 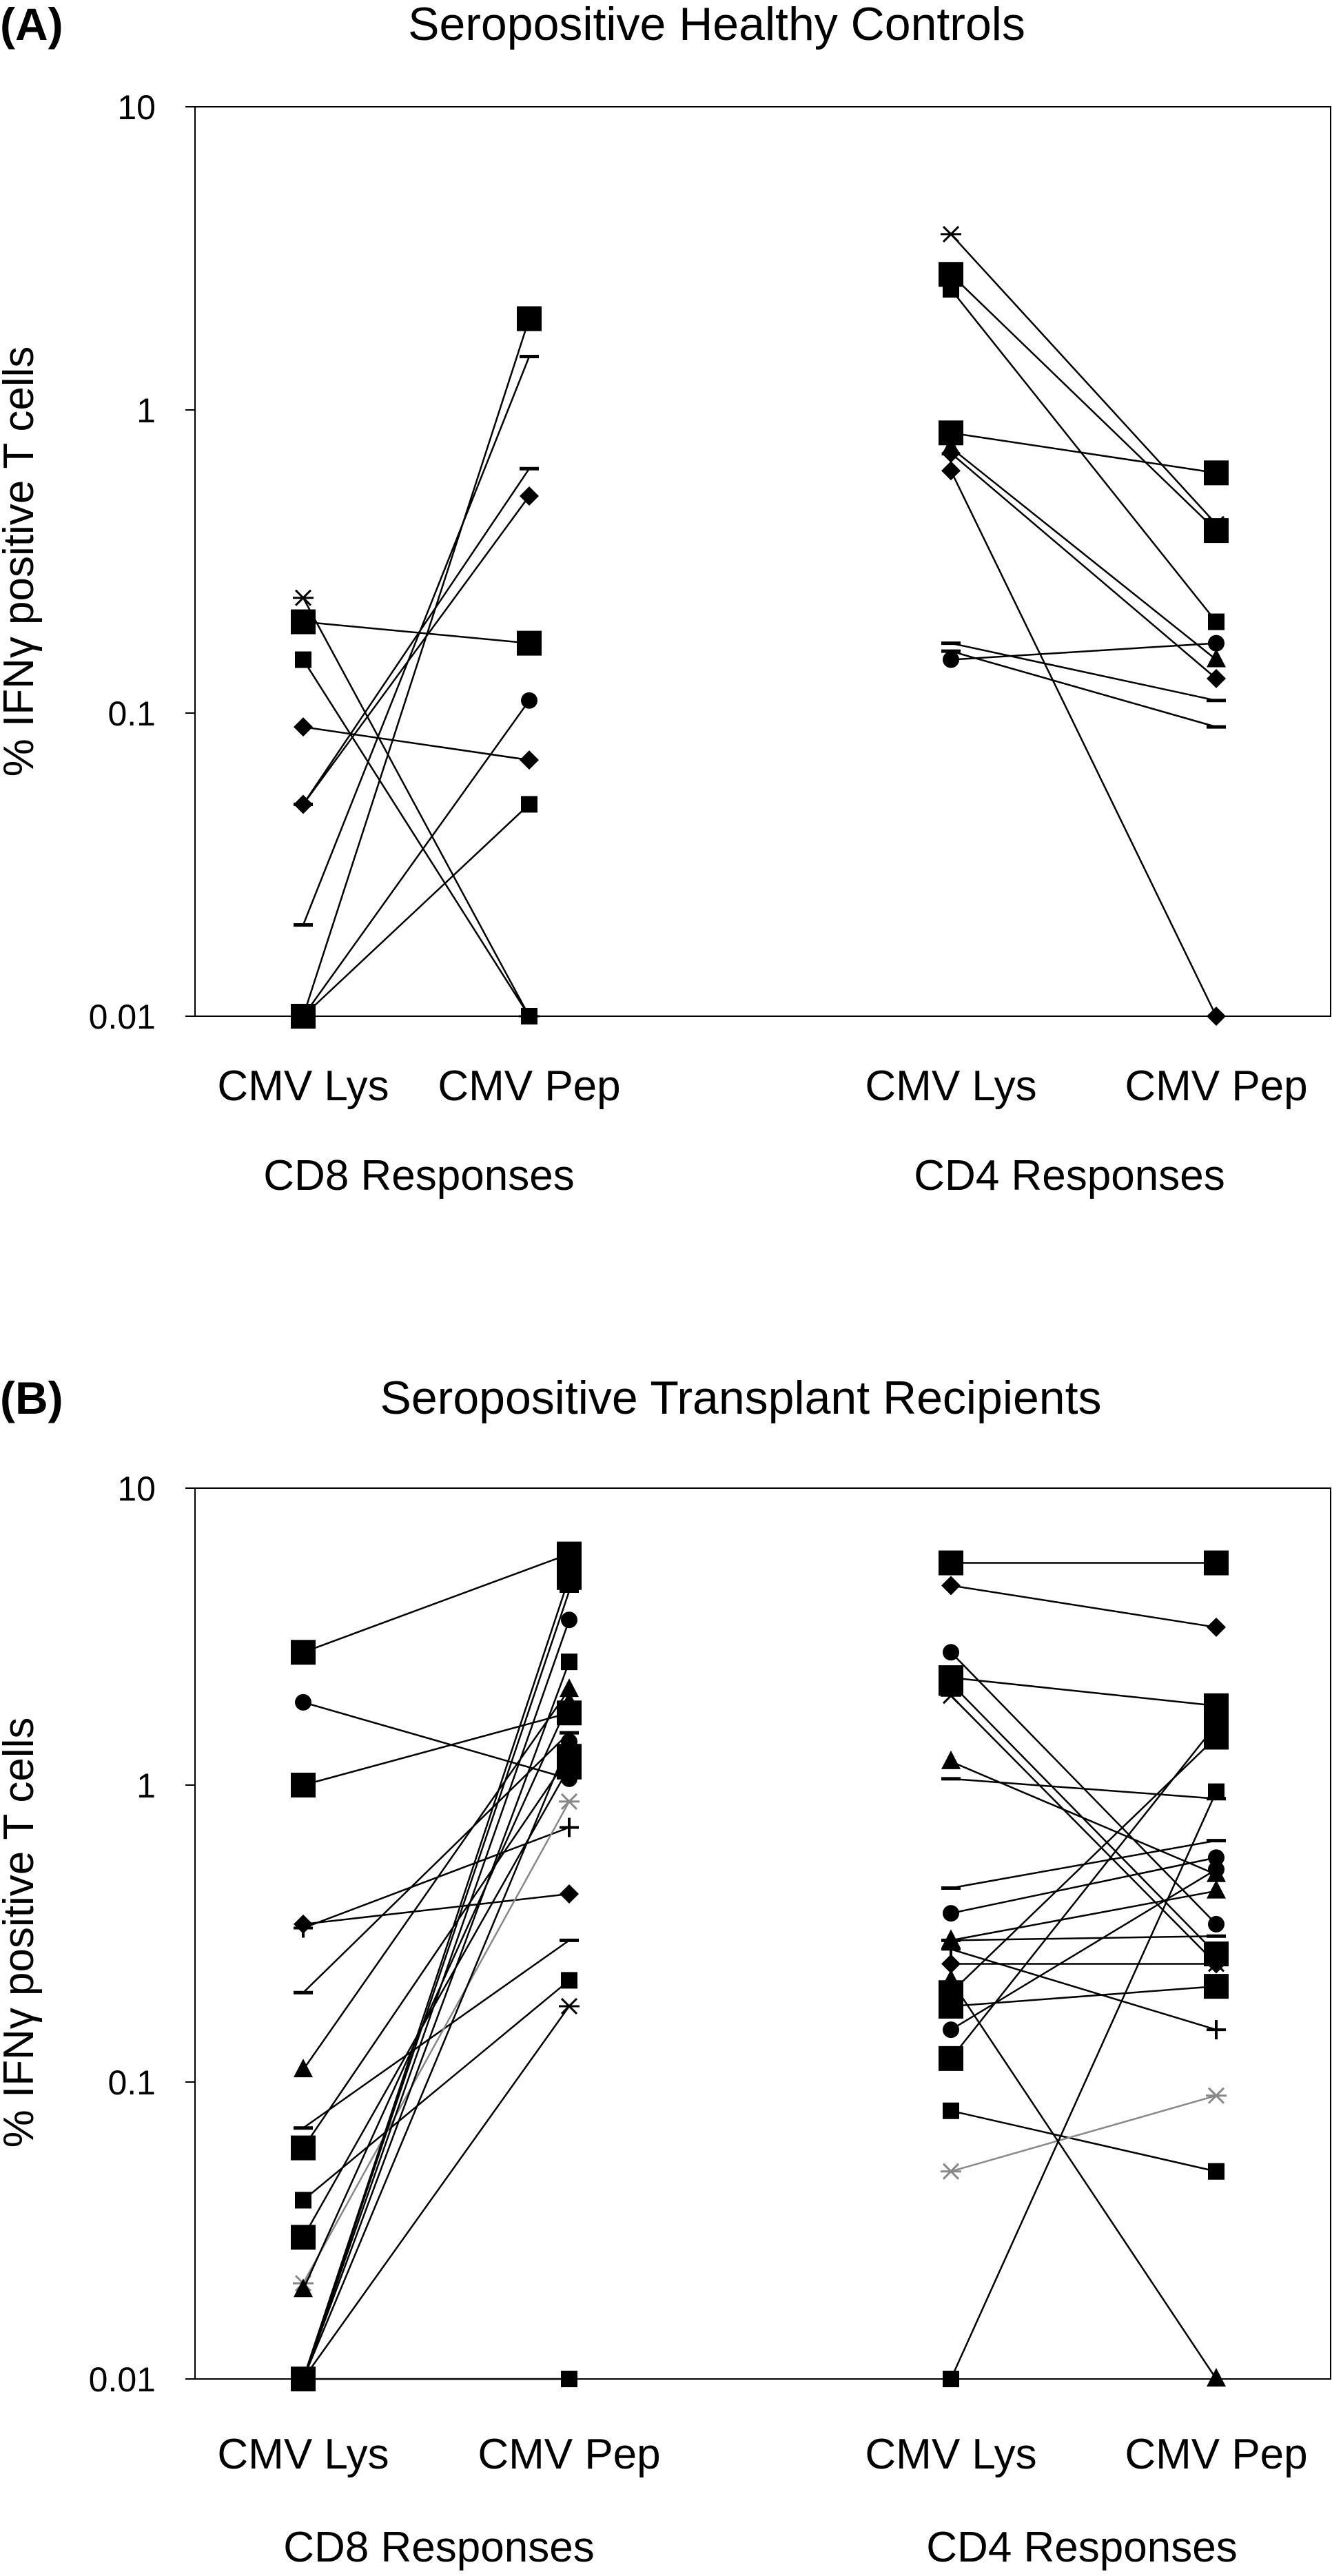 What do you see at coordinates (31, 1397) in the screenshot?
I see `panel-letter: (B)` at bounding box center [31, 1397].